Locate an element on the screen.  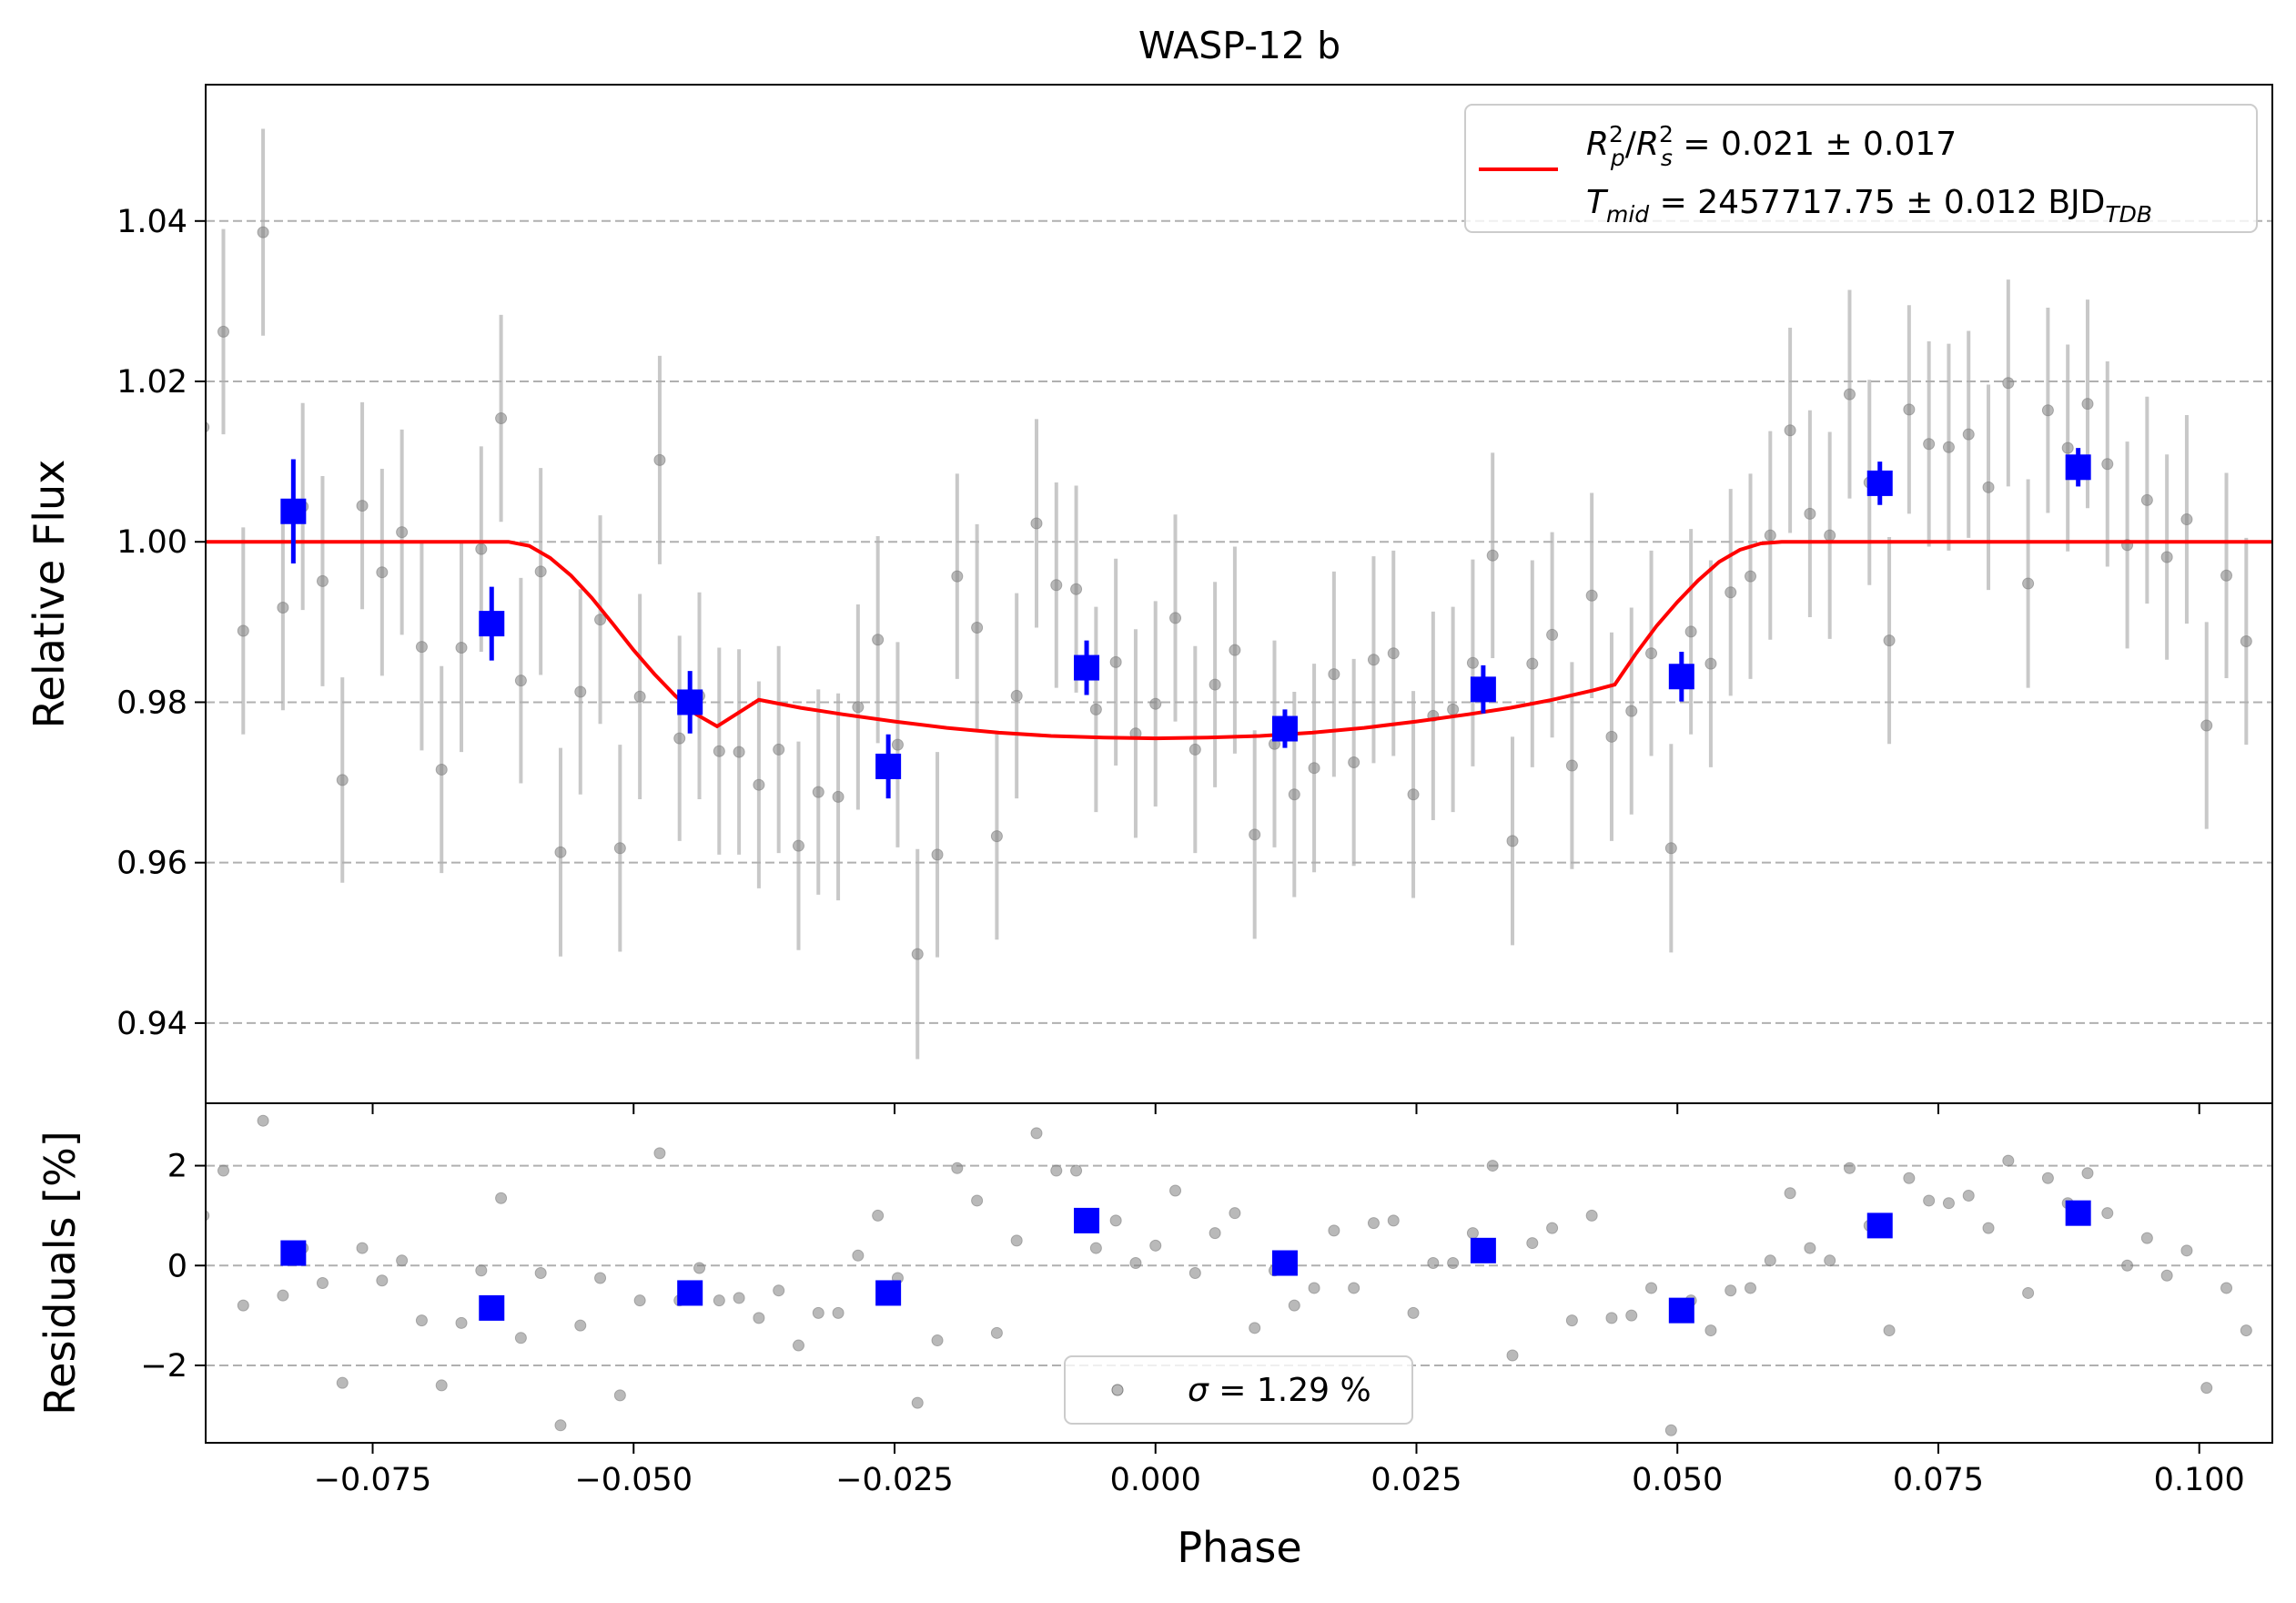
x-axis-label: Phase is located at coordinates (1239, 1547).